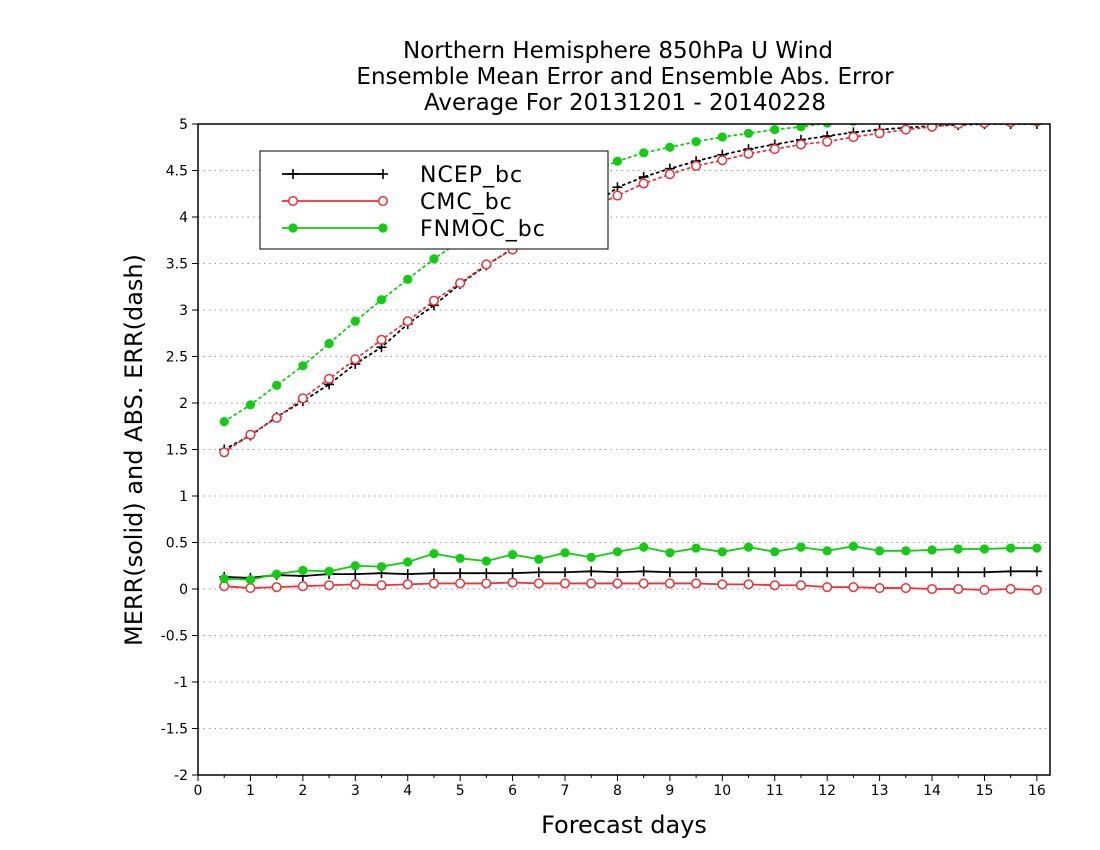 This screenshot has height=850, width=1100. What do you see at coordinates (174, 637) in the screenshot?
I see `y-tick-label: -0.5` at bounding box center [174, 637].